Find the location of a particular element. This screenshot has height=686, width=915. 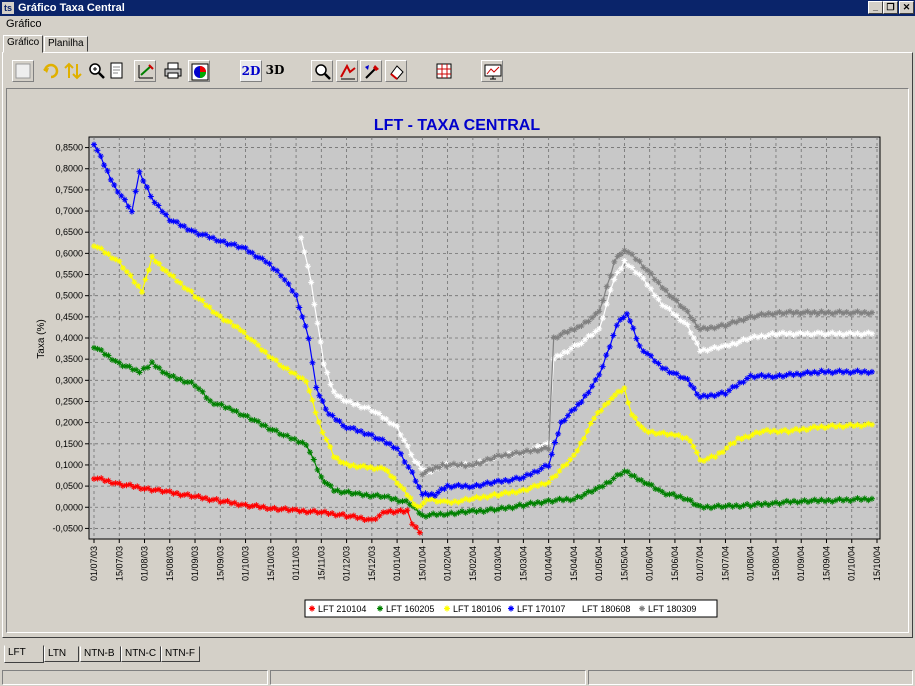

y-tick-label: 0,4500 is located at coordinates (69, 317).